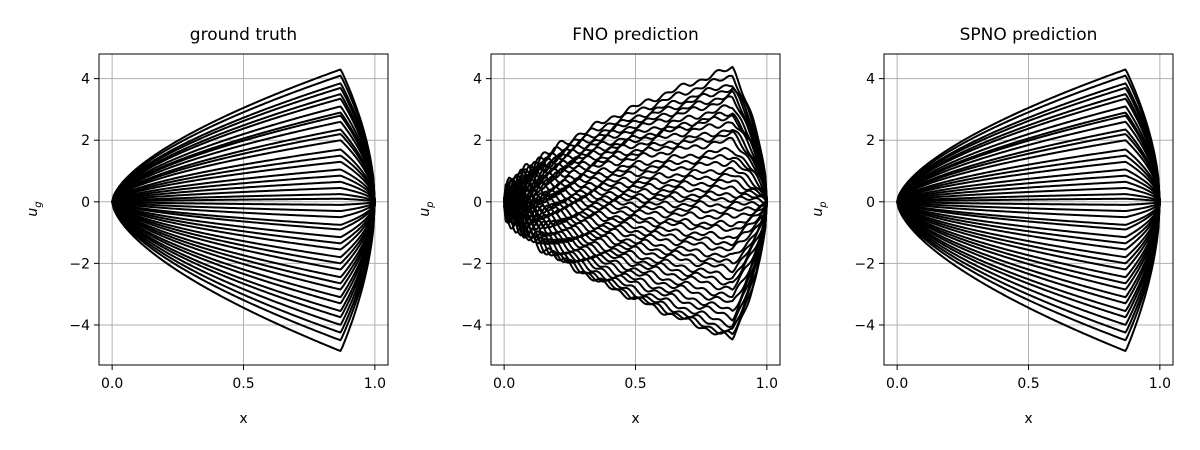  I want to click on y-axis-label: ug, so click(34, 208).